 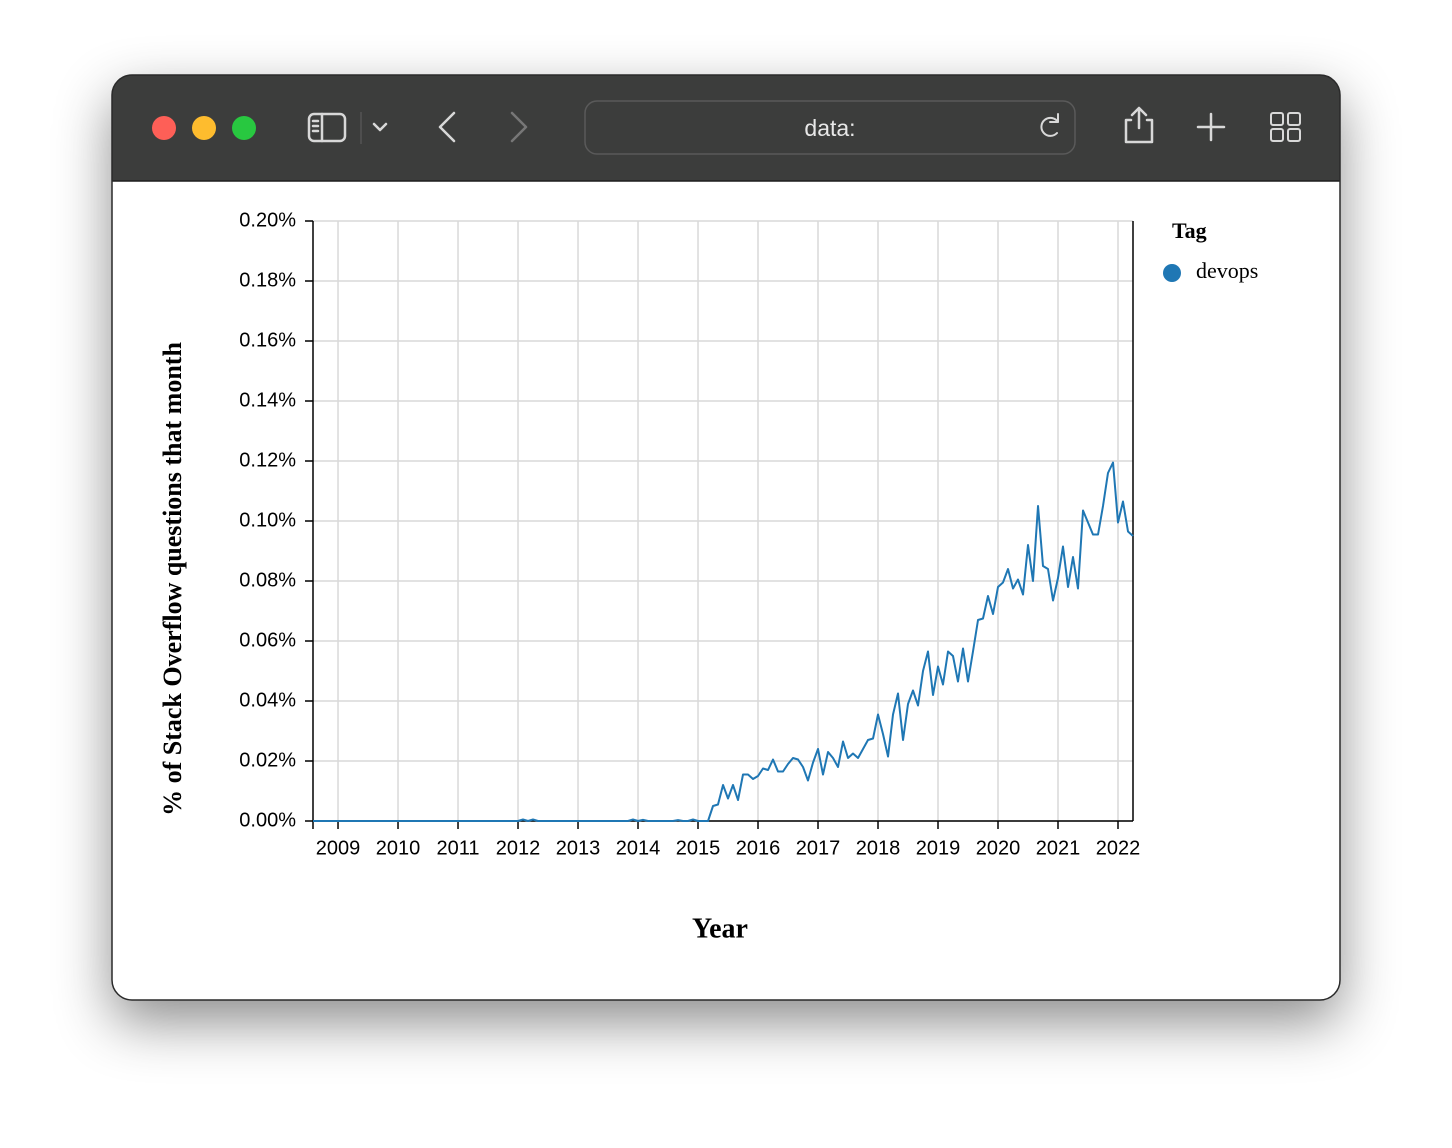 I want to click on legend-label: devops, so click(x=1227, y=270).